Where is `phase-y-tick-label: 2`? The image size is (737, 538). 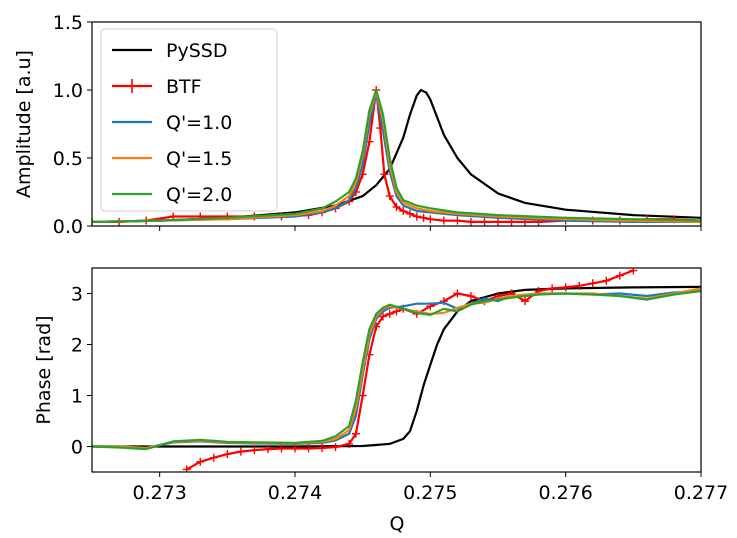 phase-y-tick-label: 2 is located at coordinates (77, 346).